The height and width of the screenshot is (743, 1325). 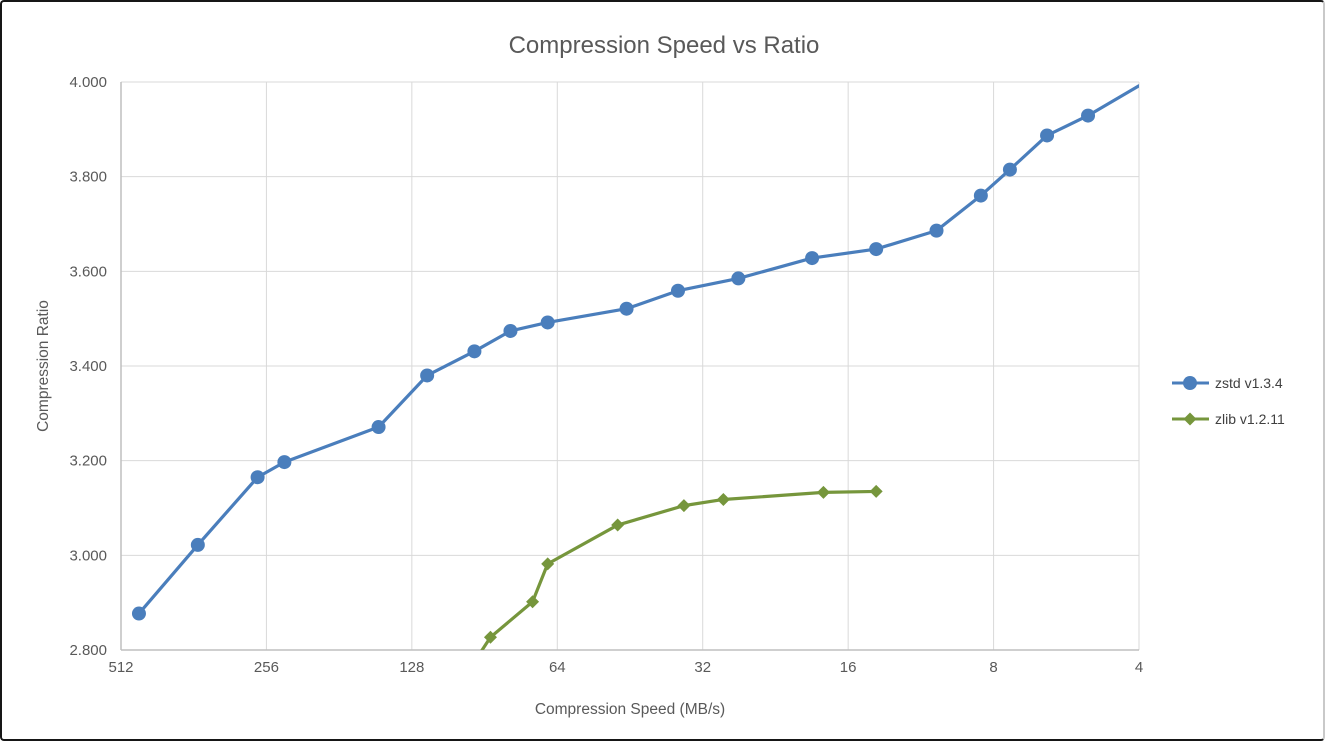 I want to click on x-tick-label: 4, so click(x=1139, y=667).